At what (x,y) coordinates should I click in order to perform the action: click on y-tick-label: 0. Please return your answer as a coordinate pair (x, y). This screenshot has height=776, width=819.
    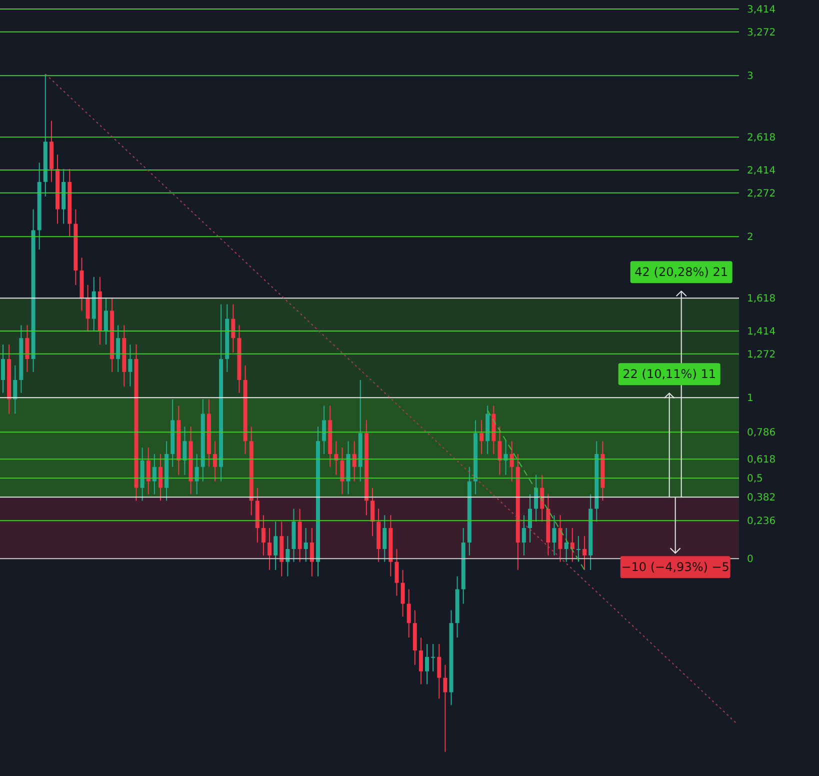
    Looking at the image, I should click on (750, 560).